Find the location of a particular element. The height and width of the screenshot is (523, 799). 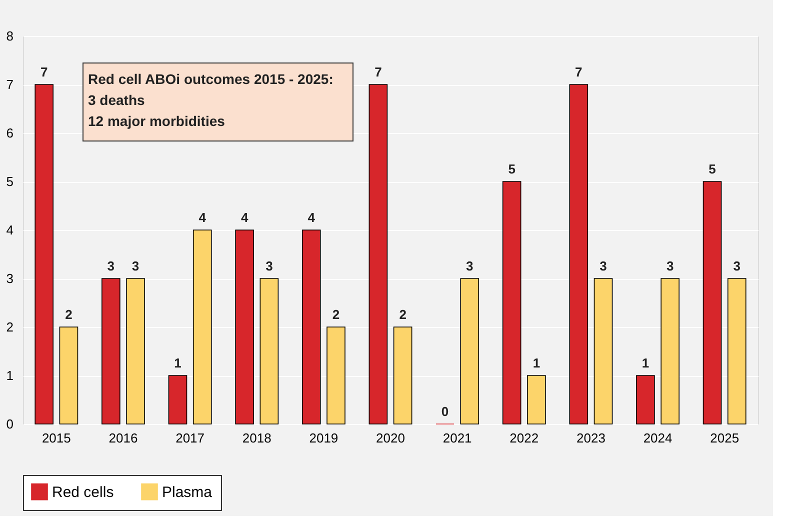

x-tick-label: 2021 is located at coordinates (457, 438).